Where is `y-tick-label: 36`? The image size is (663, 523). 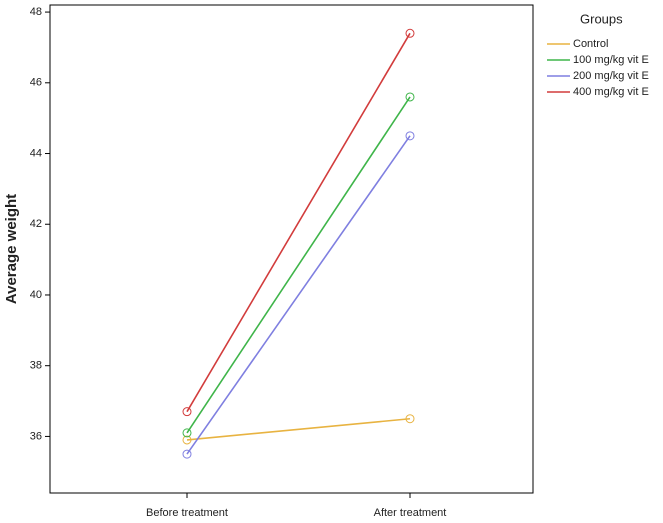 y-tick-label: 36 is located at coordinates (36, 436).